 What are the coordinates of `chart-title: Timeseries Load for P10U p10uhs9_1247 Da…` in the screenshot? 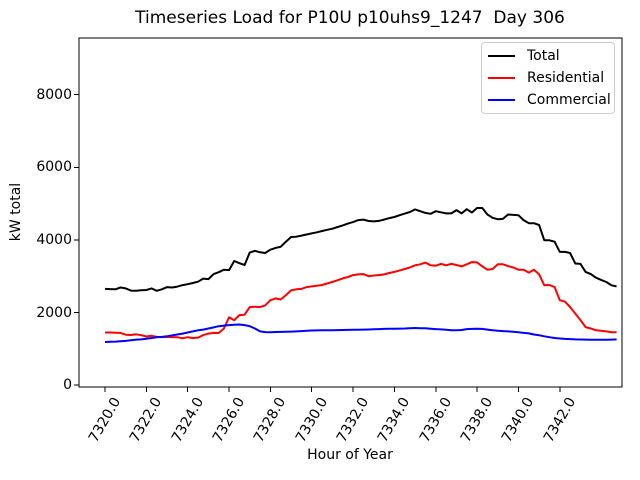 It's located at (350, 18).